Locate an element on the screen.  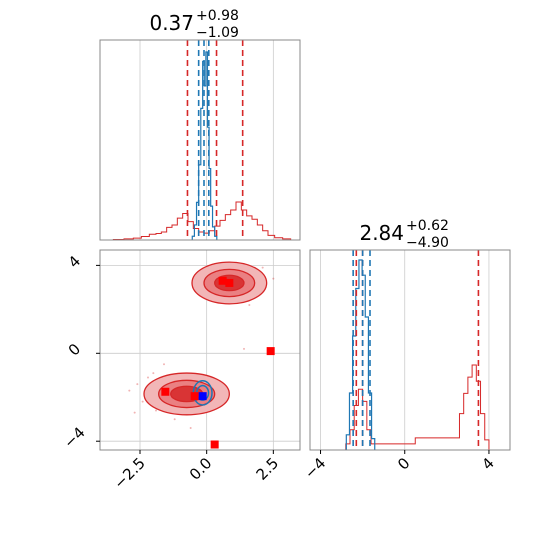
right-panel-title: 2.84 +0.62−4.90 is located at coordinates (403, 234).